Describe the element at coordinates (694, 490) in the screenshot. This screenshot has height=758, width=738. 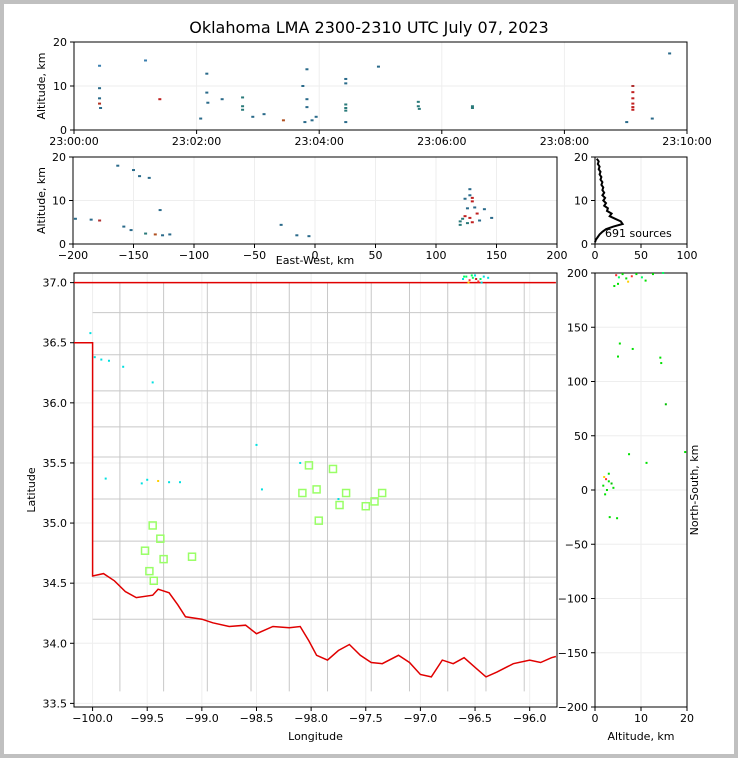
I see `altitude-north-south-ylabel: North-South, km` at that location.